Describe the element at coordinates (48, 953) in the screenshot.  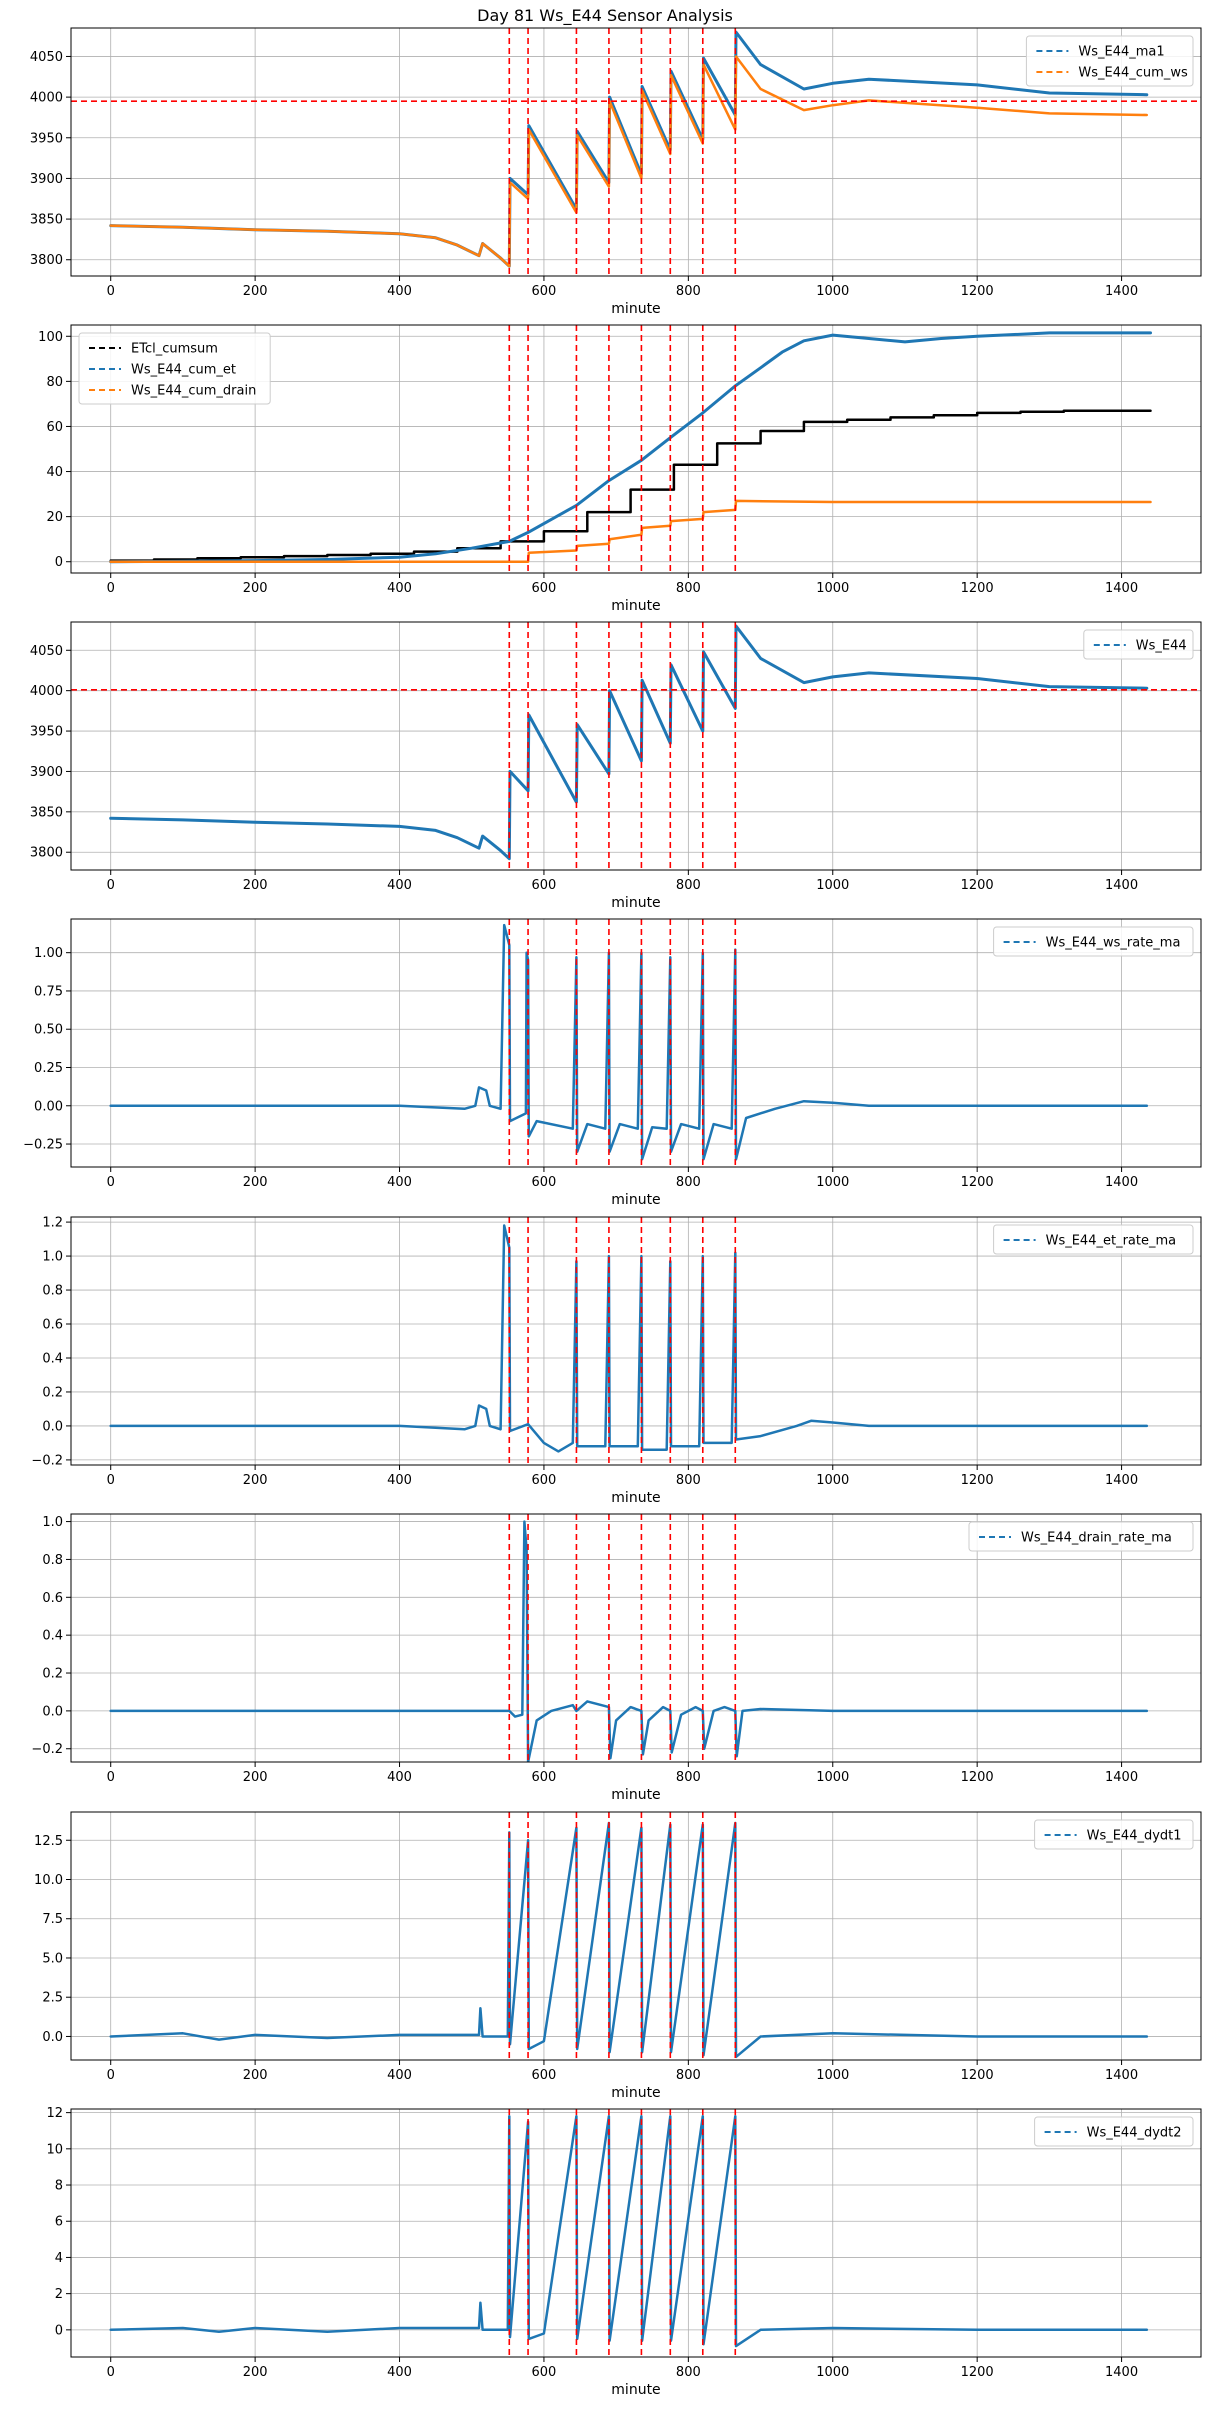
I see `y-tick-label: 1.00` at that location.